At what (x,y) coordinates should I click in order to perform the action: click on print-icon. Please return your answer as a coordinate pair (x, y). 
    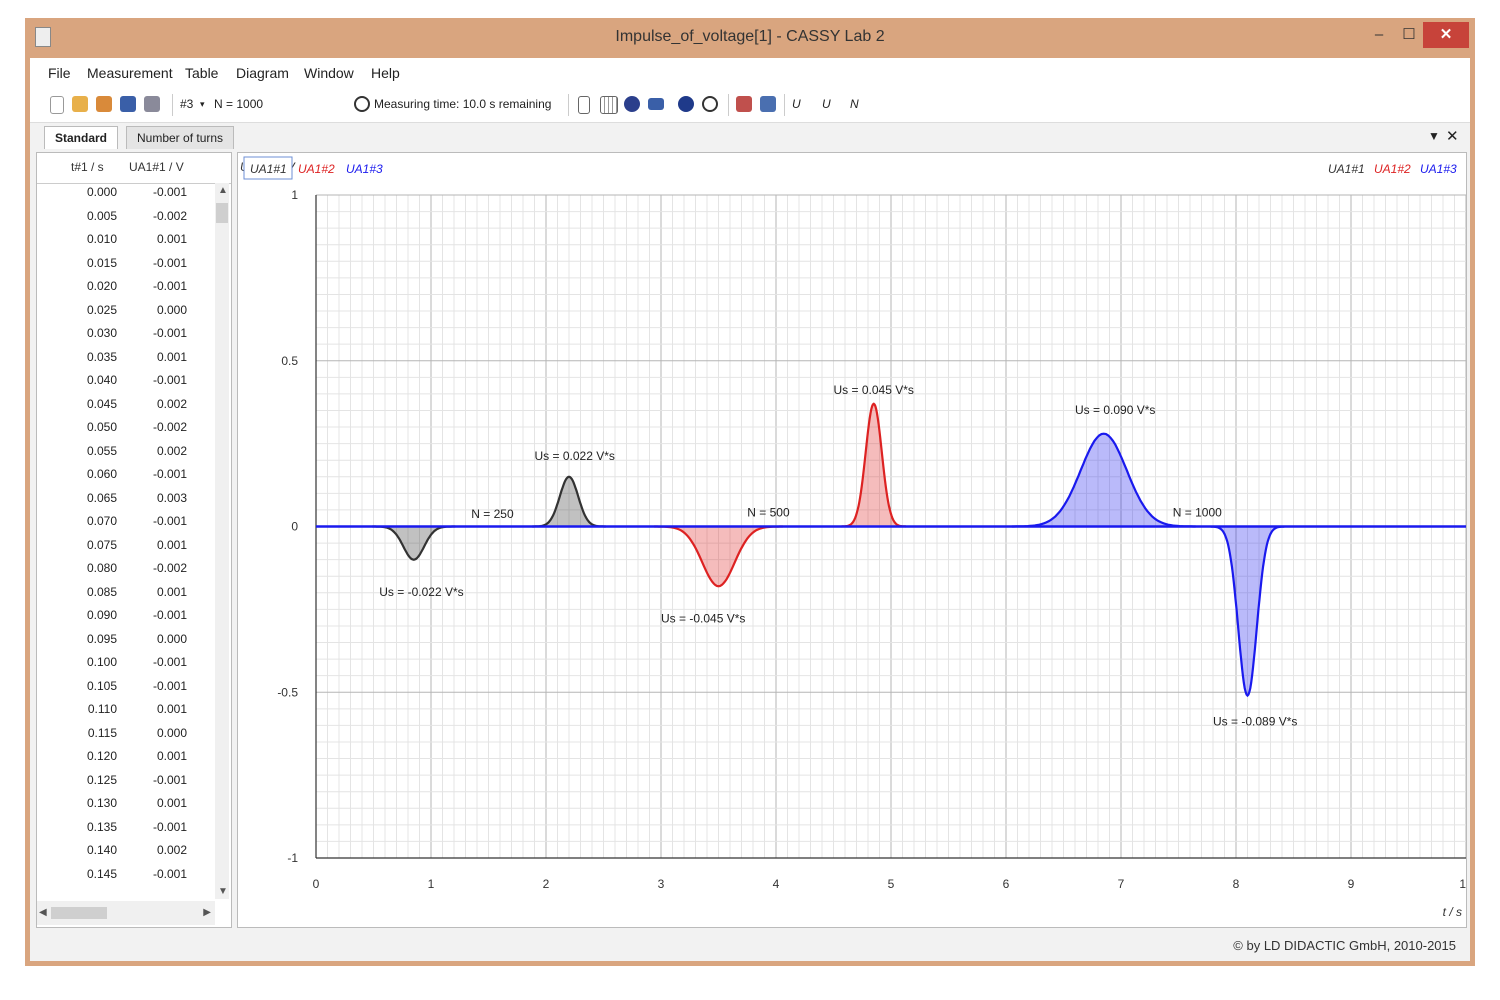
    Looking at the image, I should click on (152, 104).